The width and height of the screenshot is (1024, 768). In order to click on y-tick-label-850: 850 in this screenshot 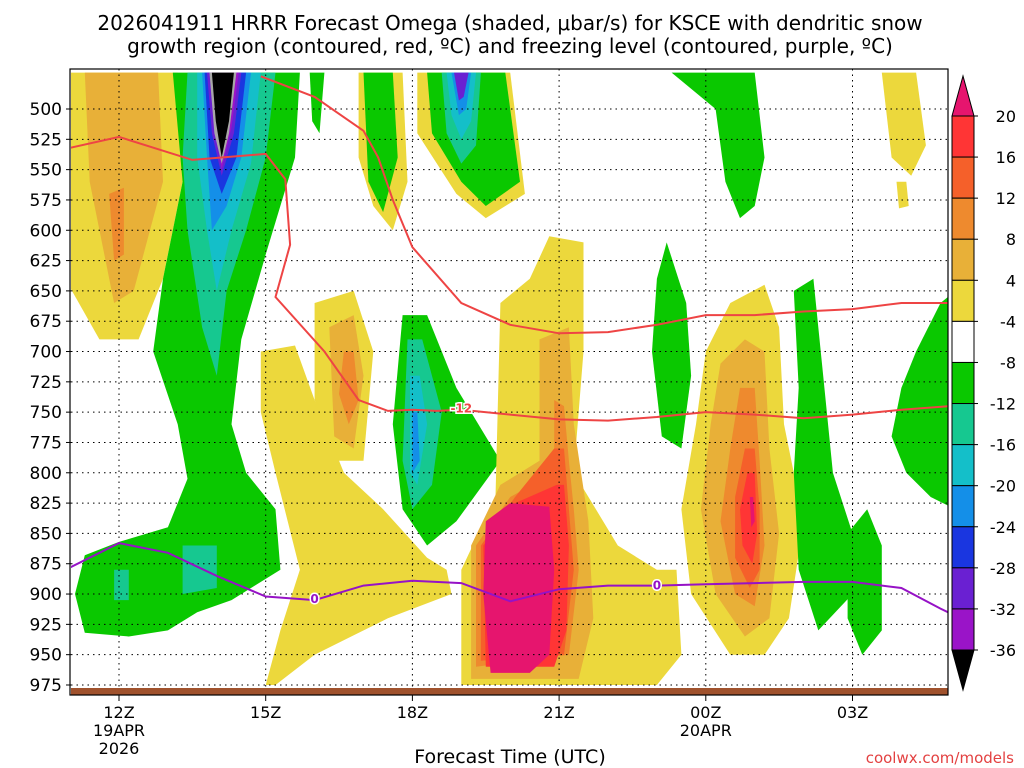, I will do `click(46, 534)`.